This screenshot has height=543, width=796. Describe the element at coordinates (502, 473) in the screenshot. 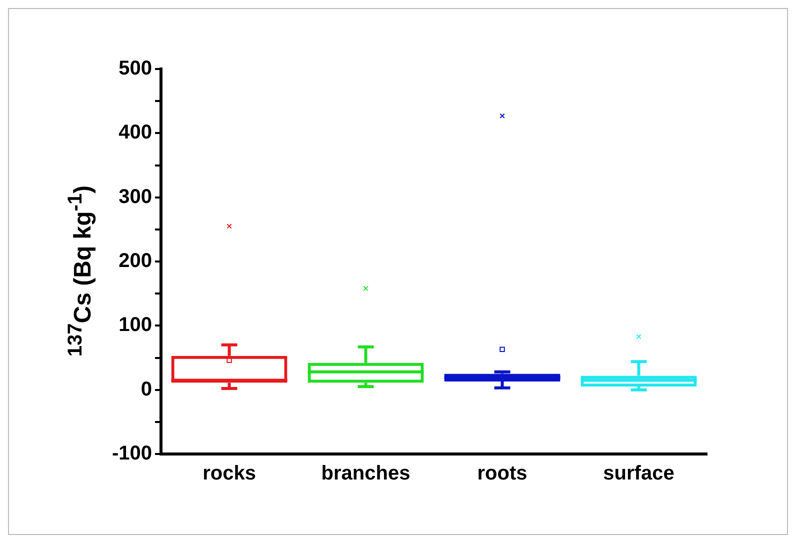

I see `x-tick-label: roots` at that location.